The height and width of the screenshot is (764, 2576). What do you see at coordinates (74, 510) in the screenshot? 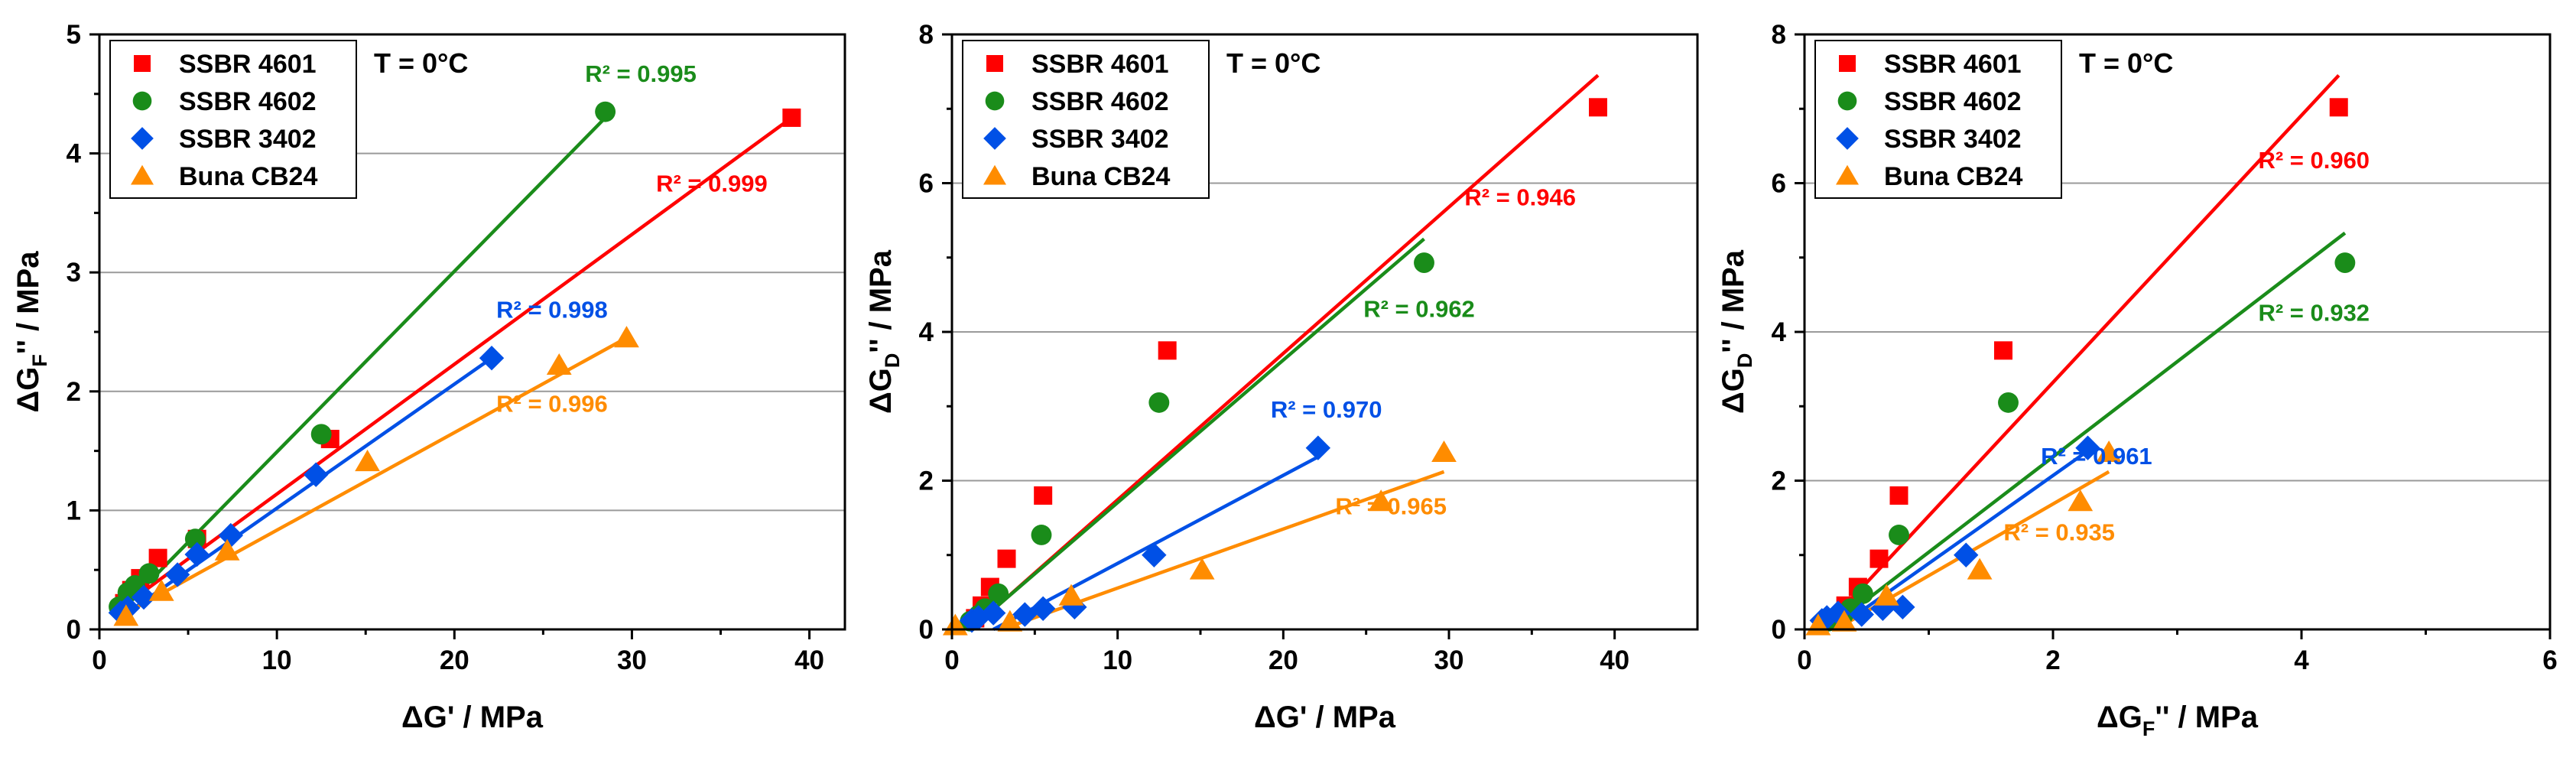
I see `y-tick-label-1: 1` at bounding box center [74, 510].